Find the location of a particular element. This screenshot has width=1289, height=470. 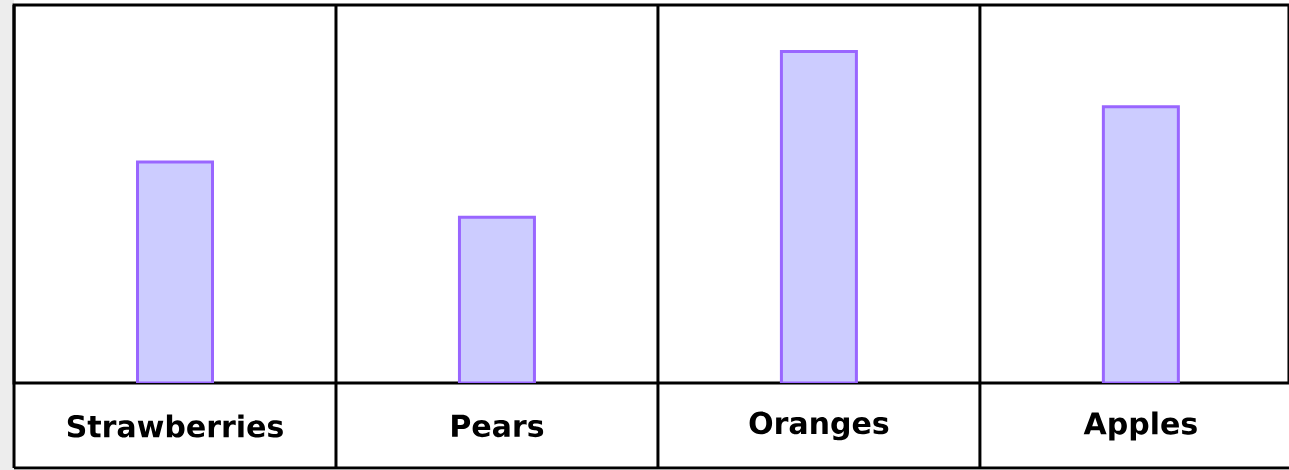

x-tick-label: Pears is located at coordinates (498, 426).